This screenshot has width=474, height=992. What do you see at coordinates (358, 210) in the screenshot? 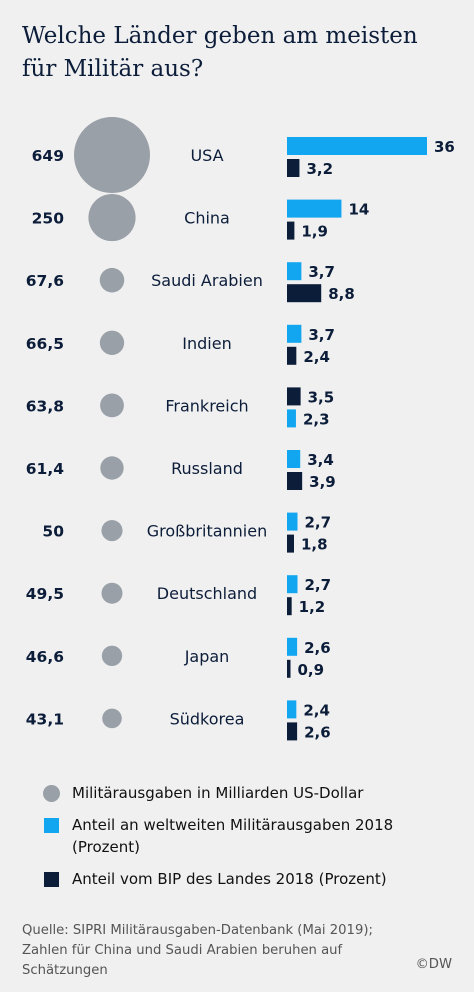
I see `bar-label-world-1: 14` at bounding box center [358, 210].